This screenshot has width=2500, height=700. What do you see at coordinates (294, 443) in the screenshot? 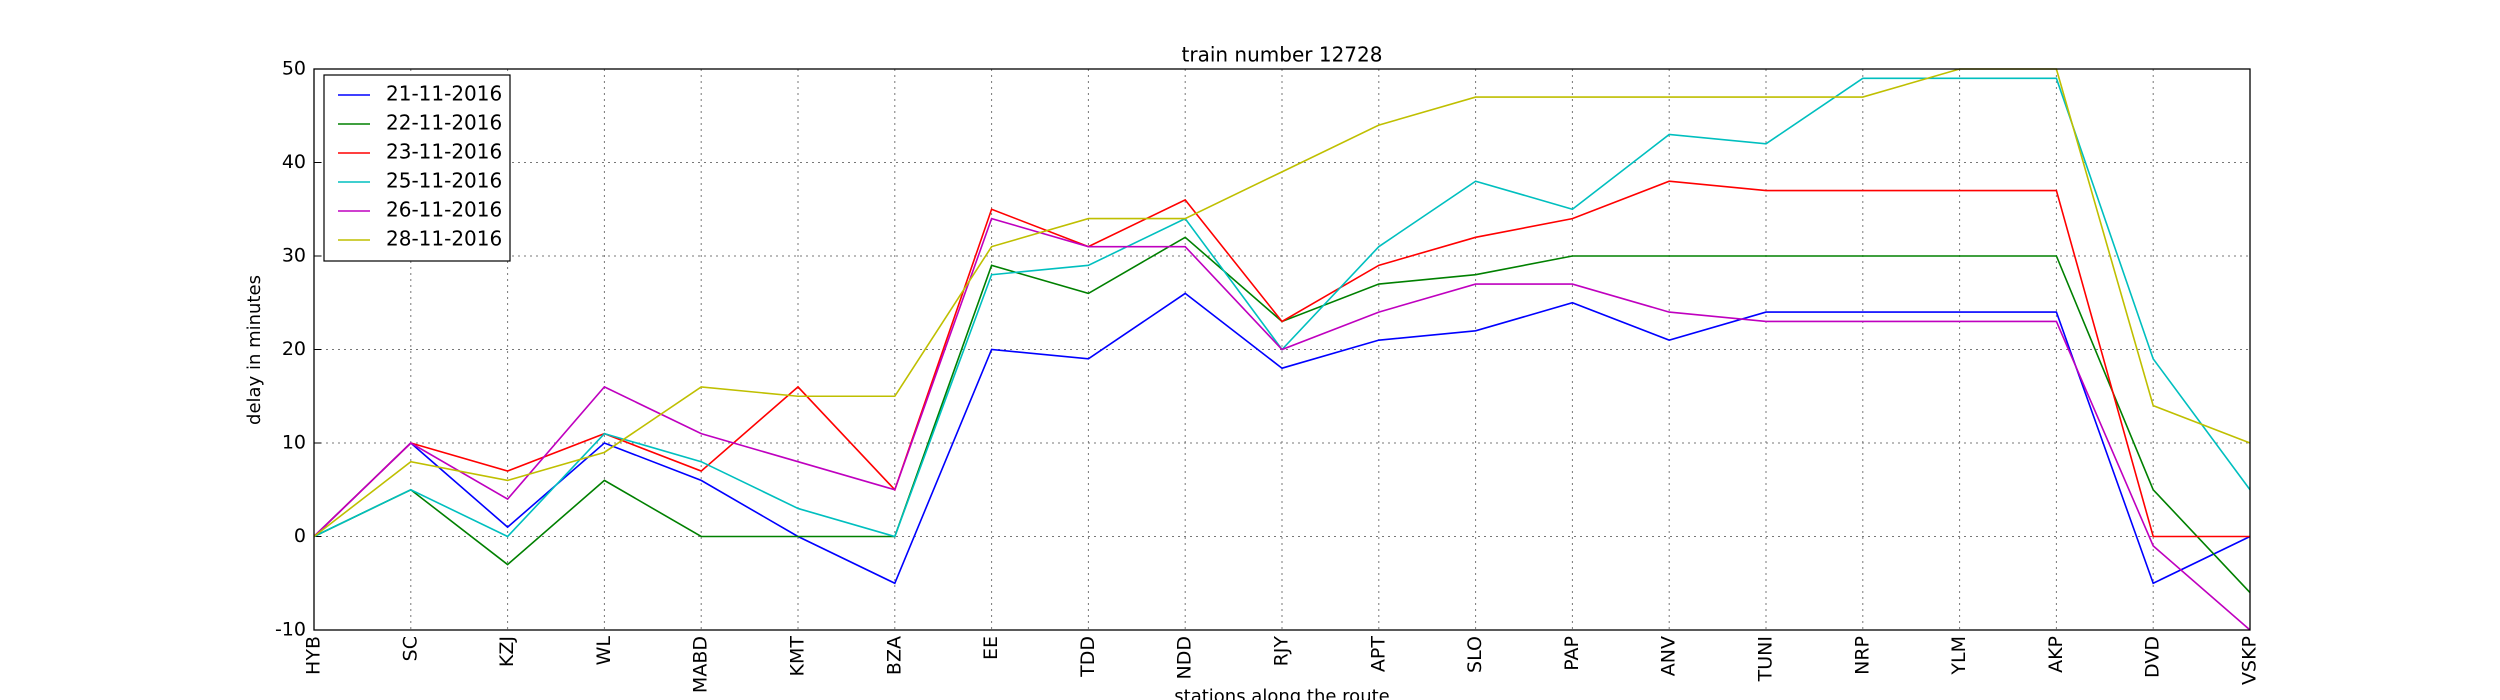
I see `y-tick-label: 10` at bounding box center [294, 443].